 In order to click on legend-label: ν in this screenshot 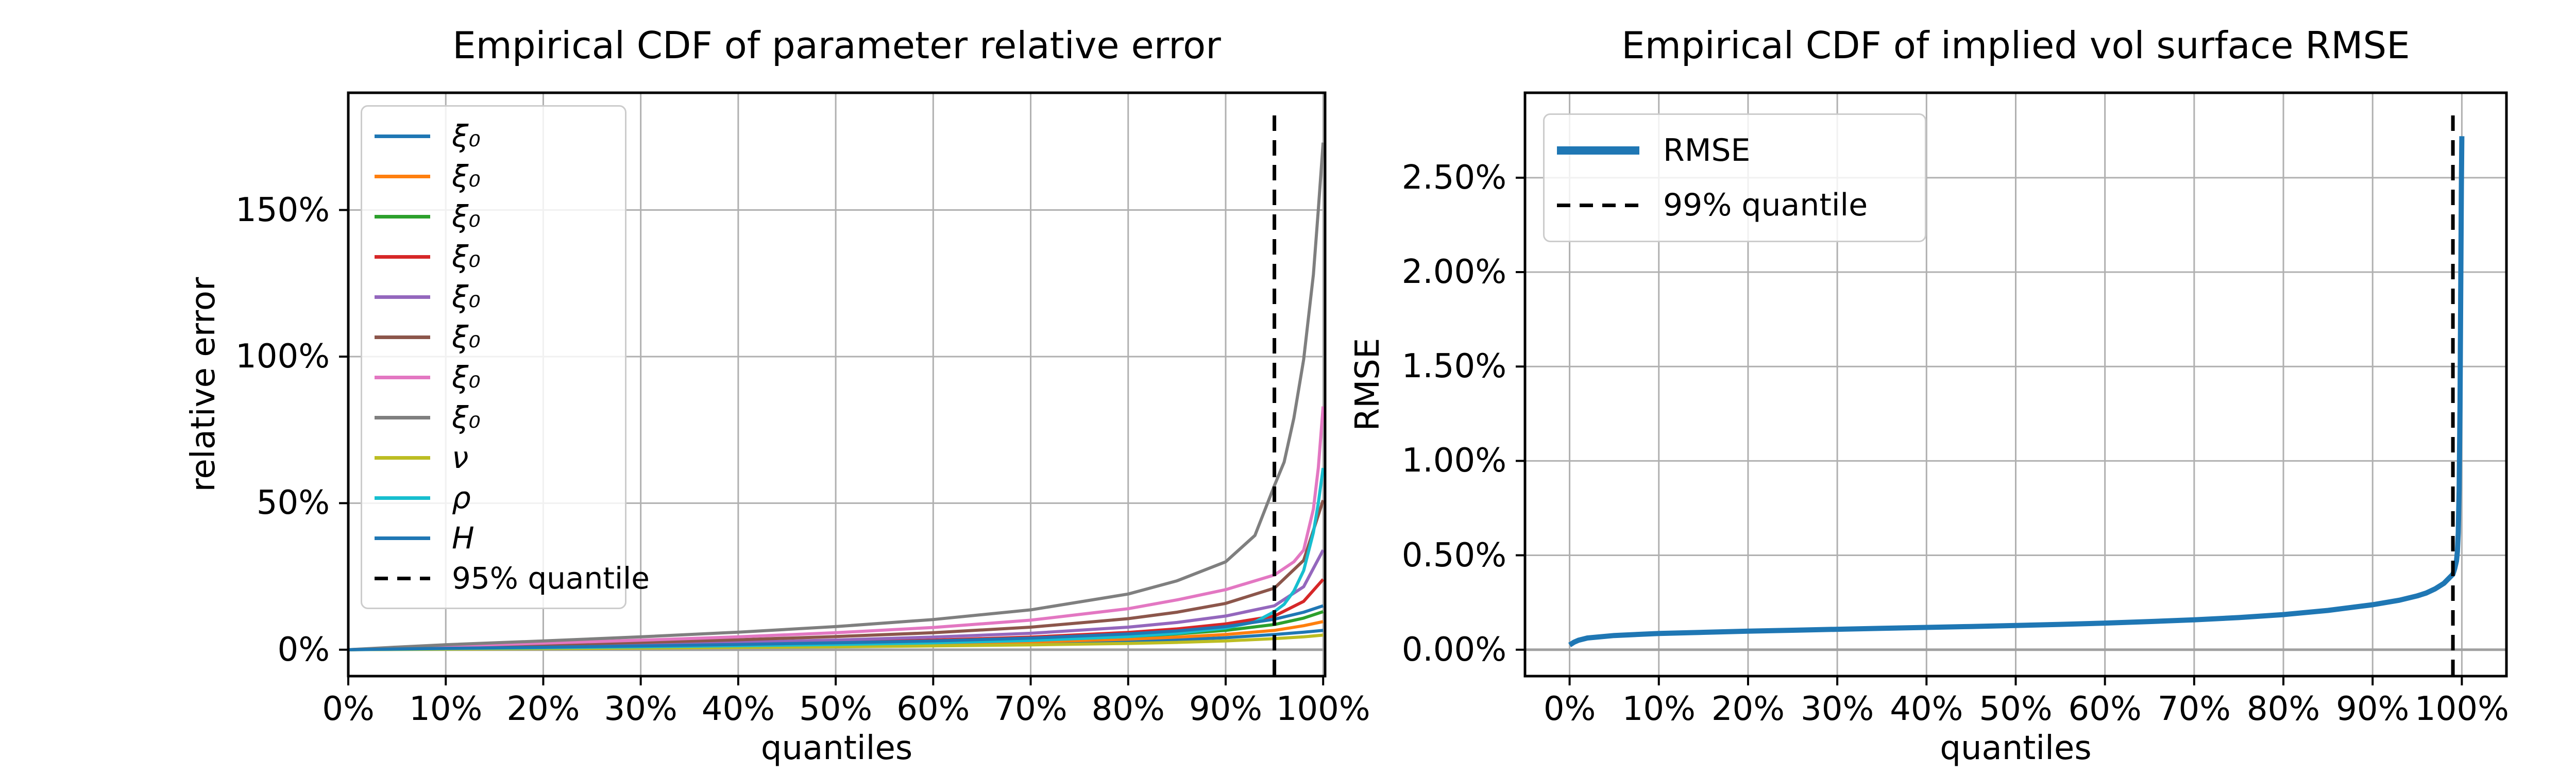, I will do `click(460, 457)`.